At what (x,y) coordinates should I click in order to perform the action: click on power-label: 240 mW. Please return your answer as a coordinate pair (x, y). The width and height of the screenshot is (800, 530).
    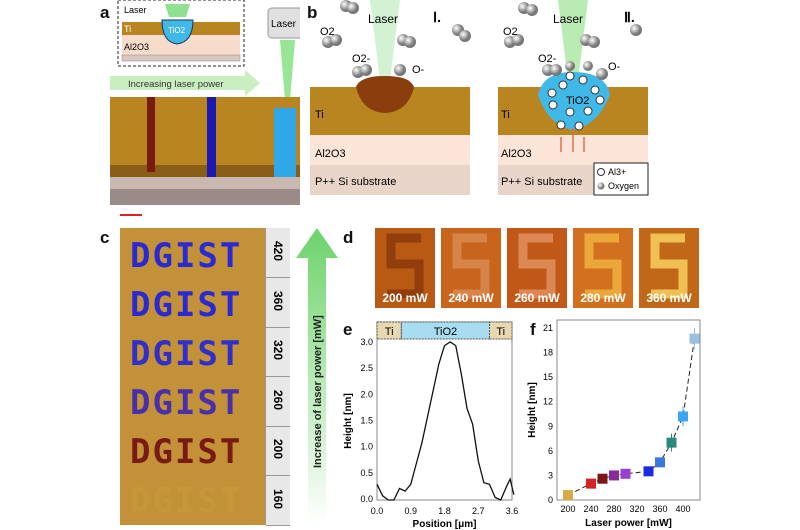
    Looking at the image, I should click on (471, 298).